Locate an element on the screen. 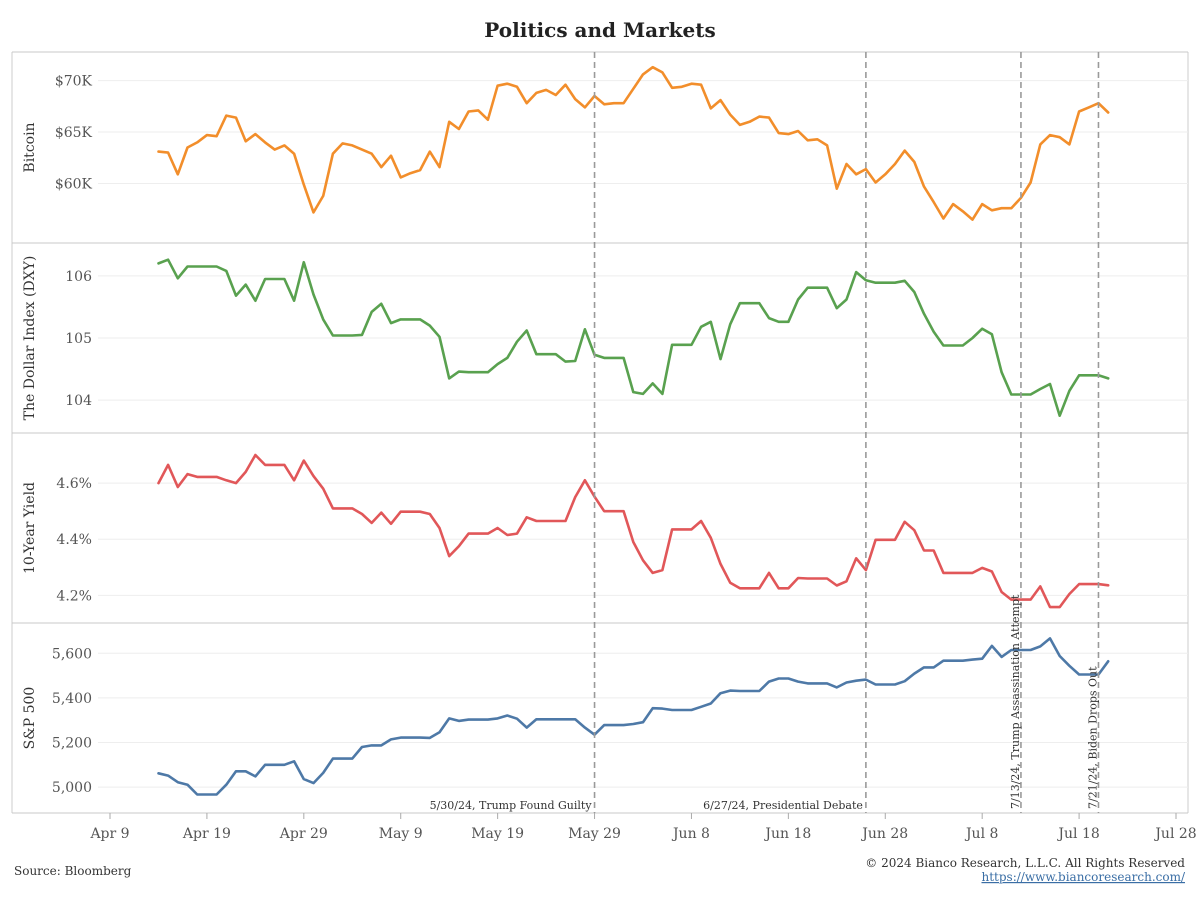  y-axis-label: S&P 500 is located at coordinates (30, 718).